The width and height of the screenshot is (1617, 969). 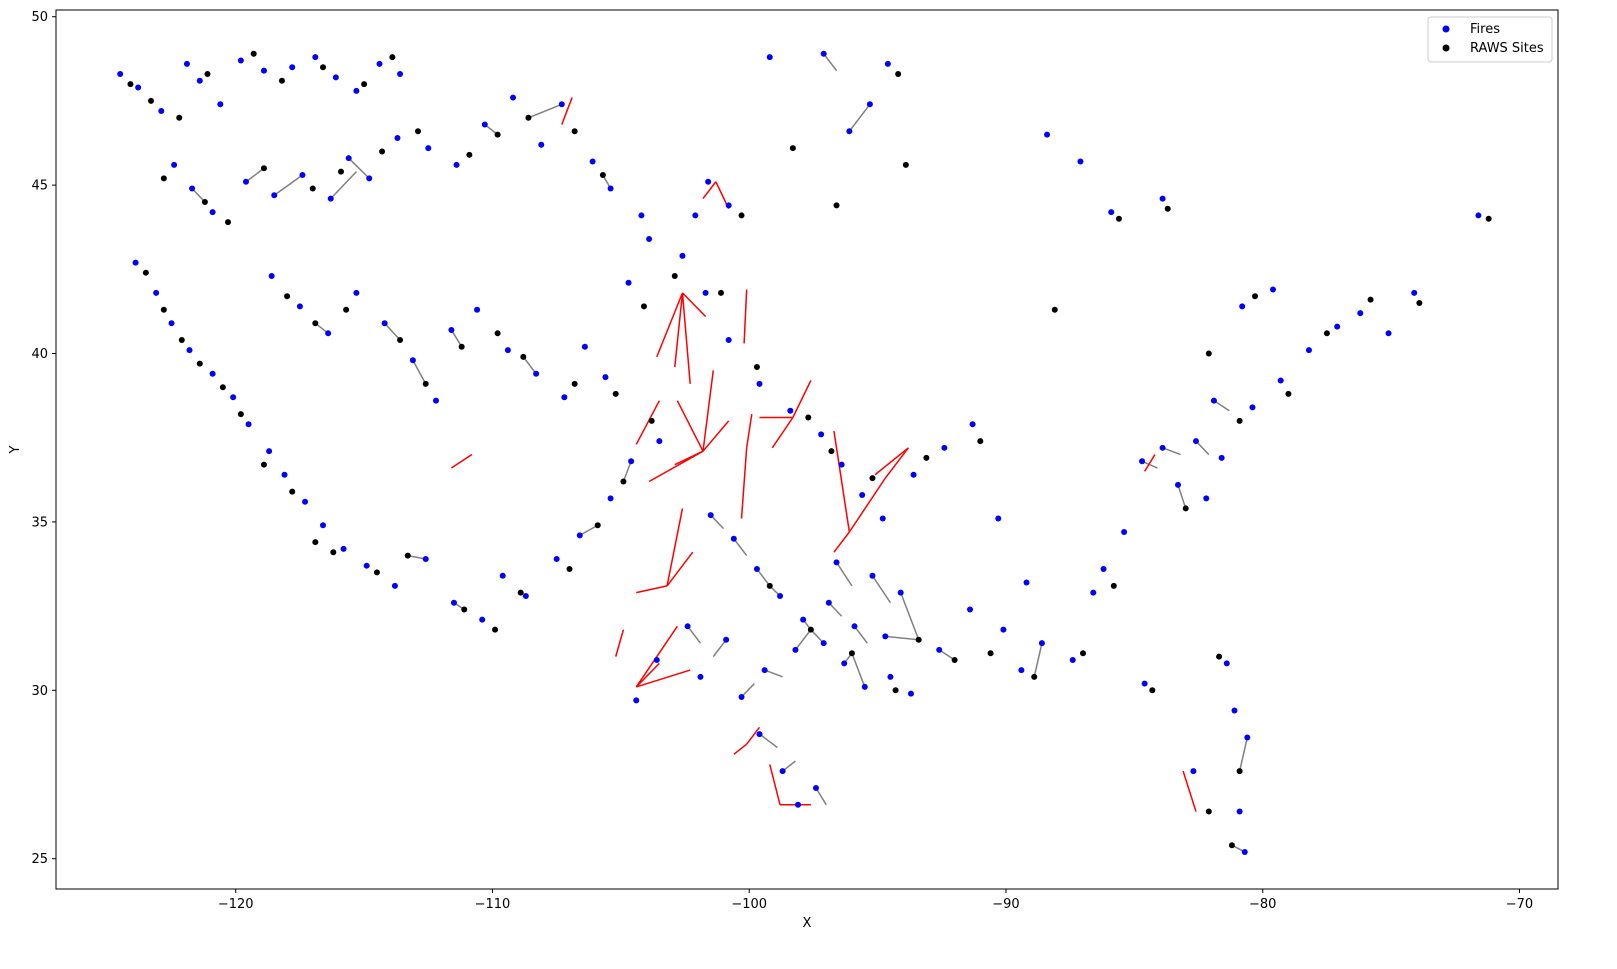 I want to click on x-axis-label: X, so click(x=807, y=923).